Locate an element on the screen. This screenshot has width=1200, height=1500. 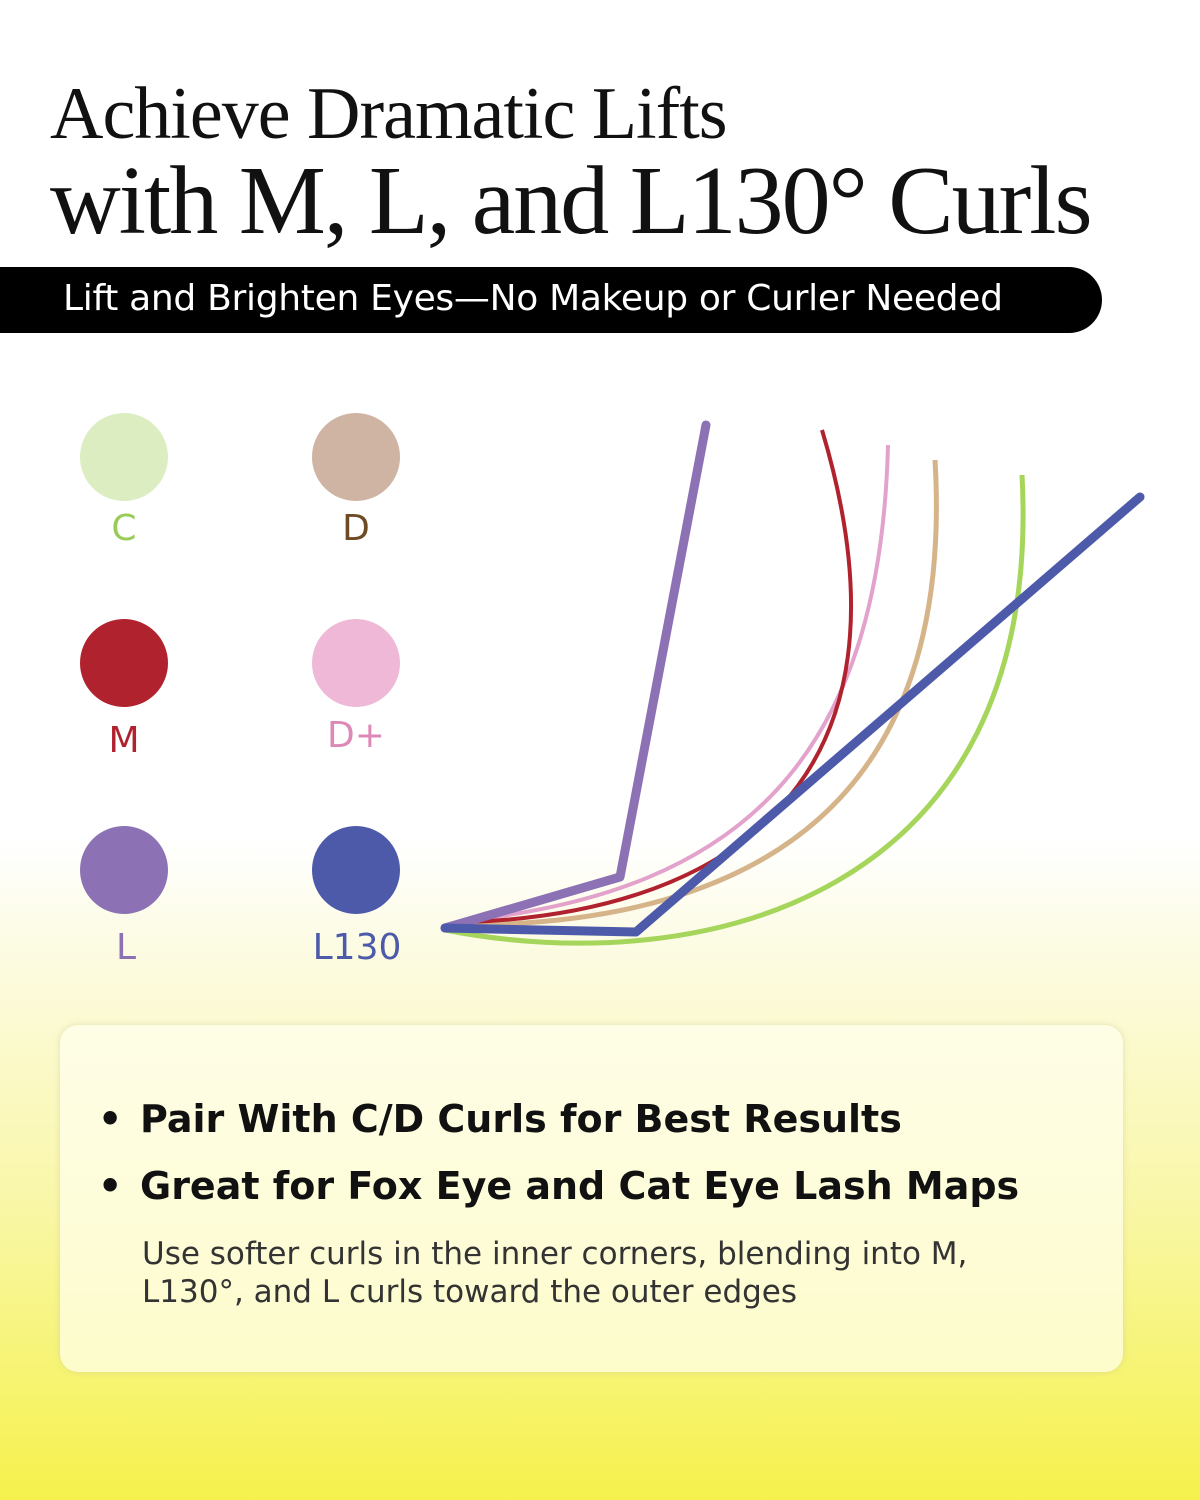
curl-label-d: D is located at coordinates (356, 528).